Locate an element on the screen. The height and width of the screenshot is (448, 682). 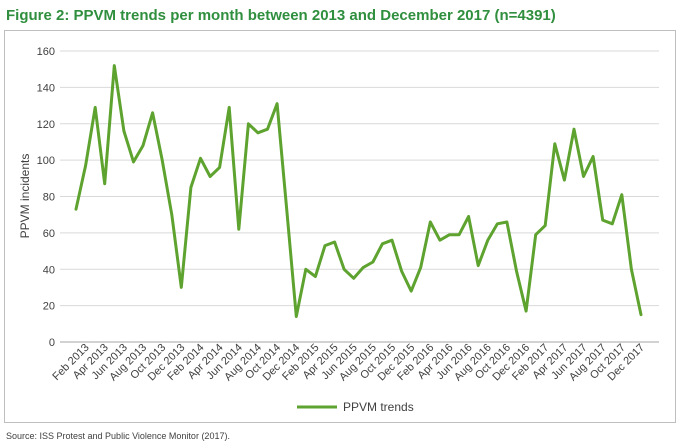
y-axis-ticks: 0 20 40 60 80 100 120 140 160 is located at coordinates (46, 197).